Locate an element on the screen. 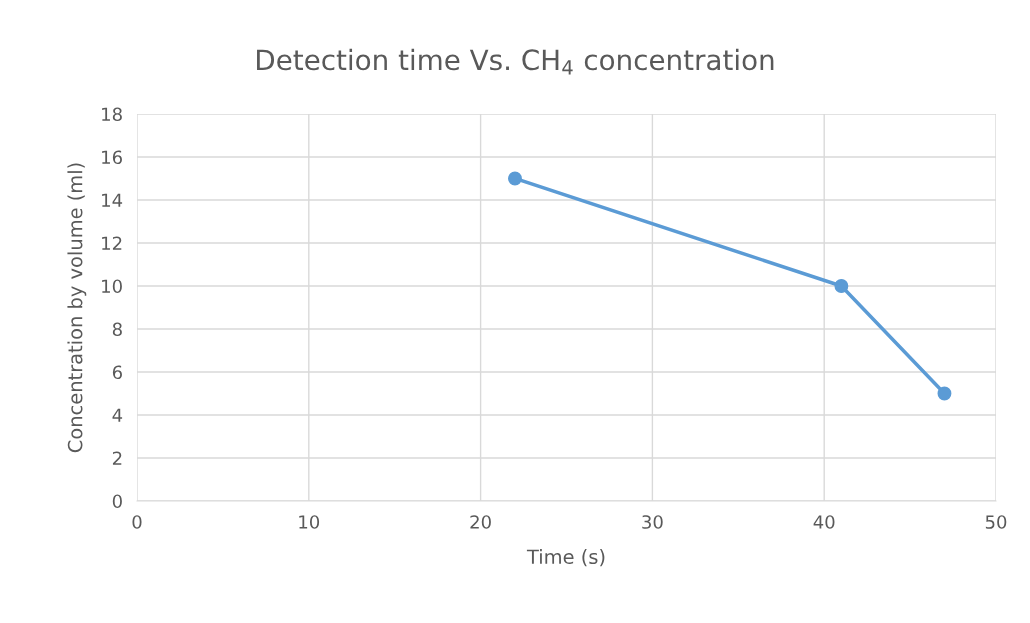  x-tick-label: 20 is located at coordinates (480, 522).